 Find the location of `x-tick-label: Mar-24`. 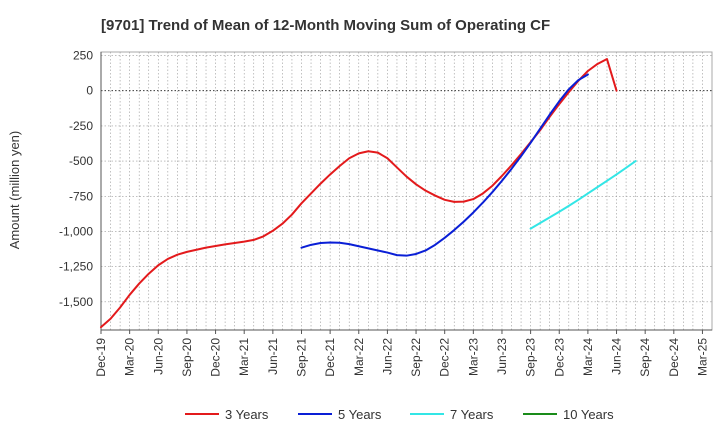

x-tick-label: Mar-24 is located at coordinates (588, 357).